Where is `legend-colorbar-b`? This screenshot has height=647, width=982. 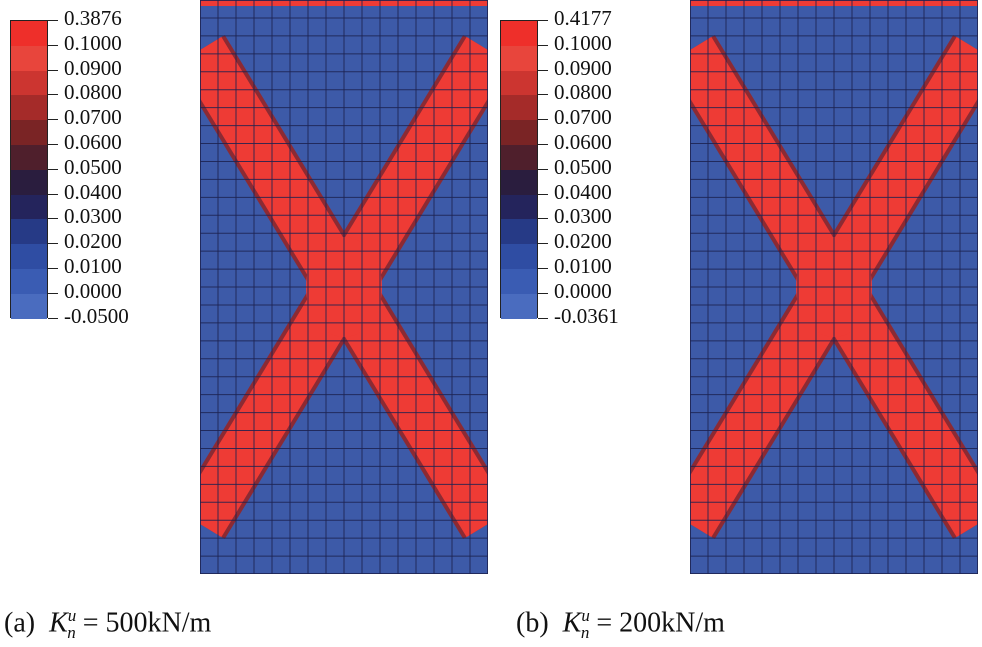
legend-colorbar-b is located at coordinates (519, 169).